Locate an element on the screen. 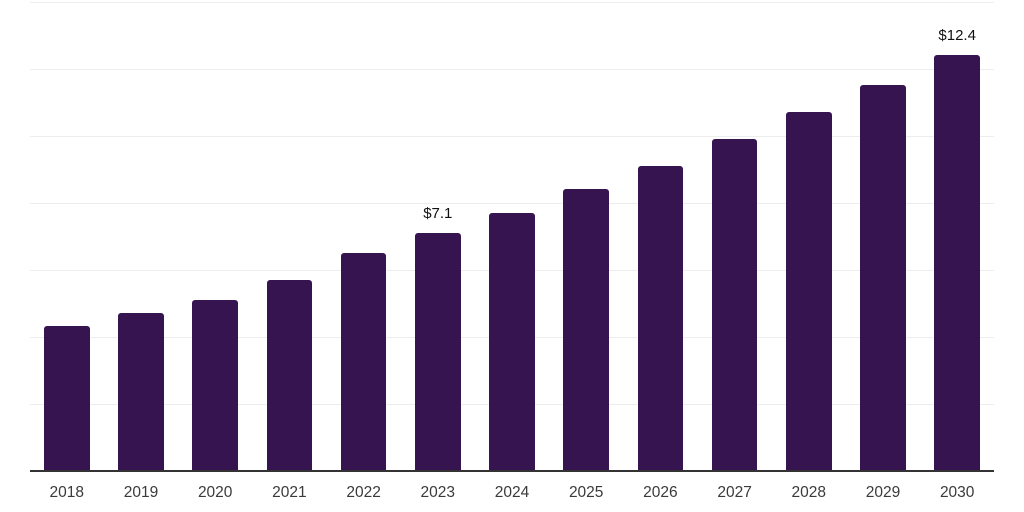 The width and height of the screenshot is (1024, 512). x-tick-label-2030: 2030 is located at coordinates (957, 492).